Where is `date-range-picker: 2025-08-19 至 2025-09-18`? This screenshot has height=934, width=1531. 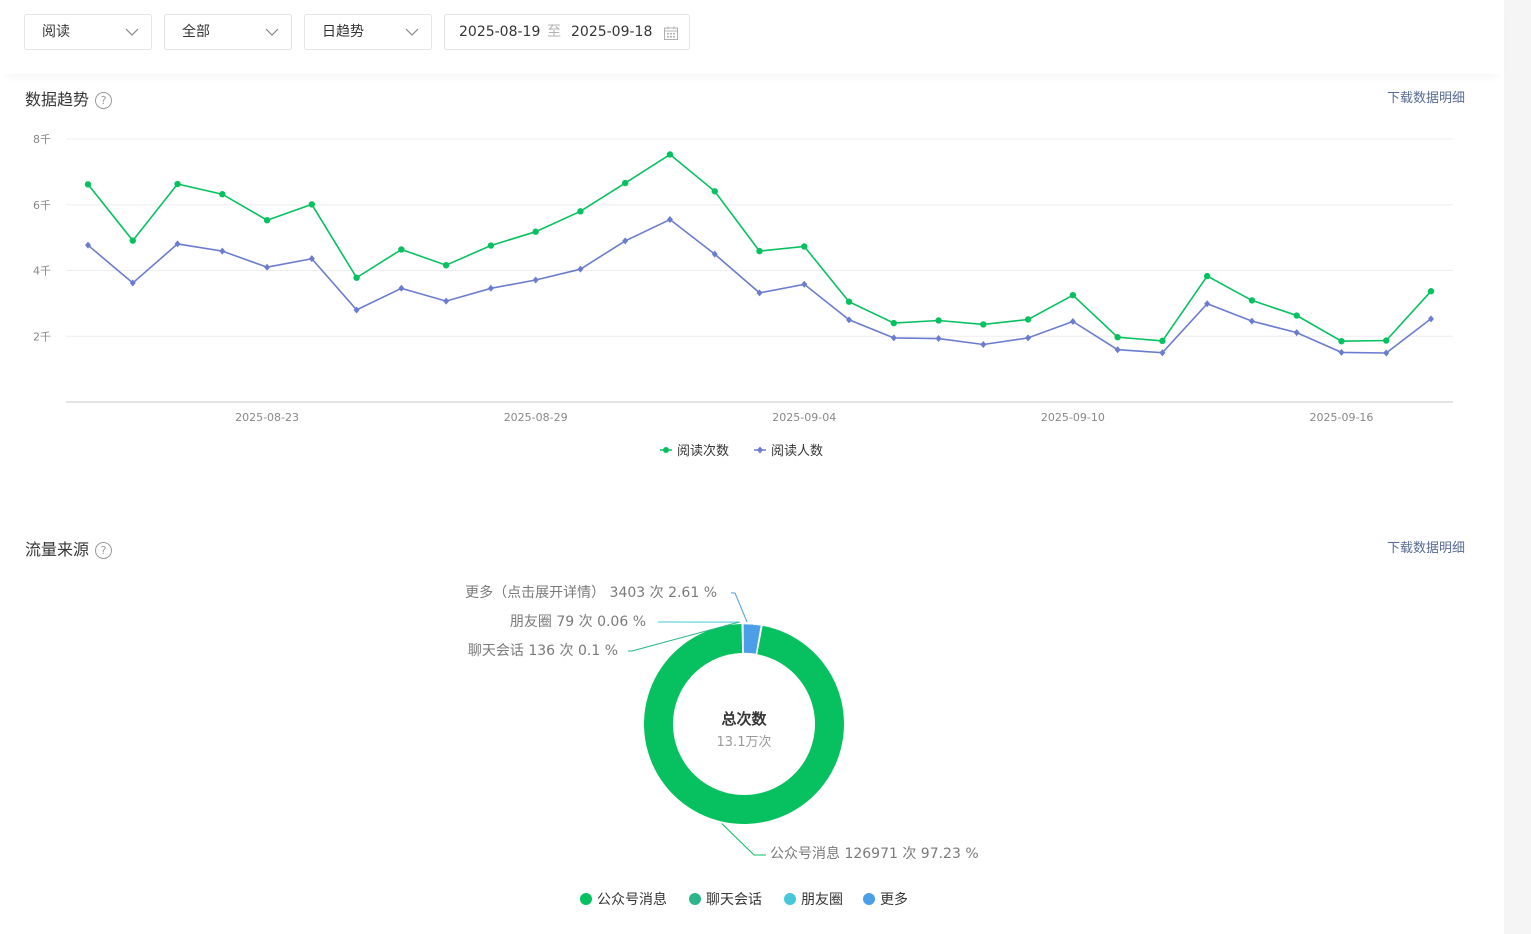
date-range-picker: 2025-08-19 至 2025-09-18 is located at coordinates (567, 32).